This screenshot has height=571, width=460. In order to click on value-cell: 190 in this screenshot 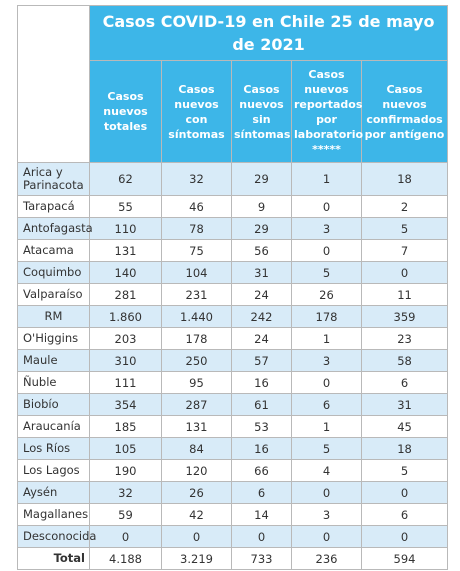, I will do `click(125, 470)`.